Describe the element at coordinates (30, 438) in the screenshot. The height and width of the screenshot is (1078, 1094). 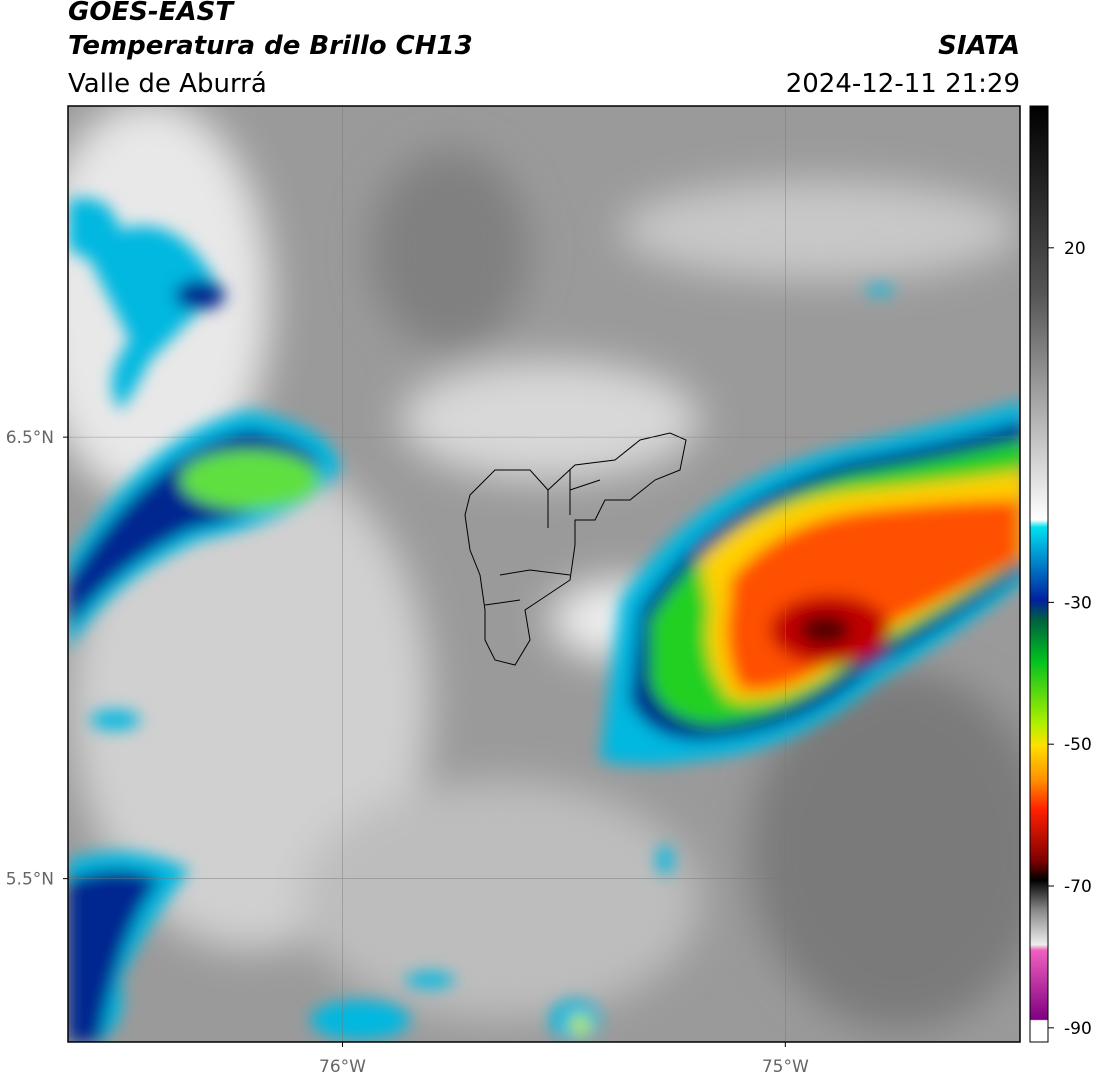
I see `y-tick-label: 6.5°N` at that location.